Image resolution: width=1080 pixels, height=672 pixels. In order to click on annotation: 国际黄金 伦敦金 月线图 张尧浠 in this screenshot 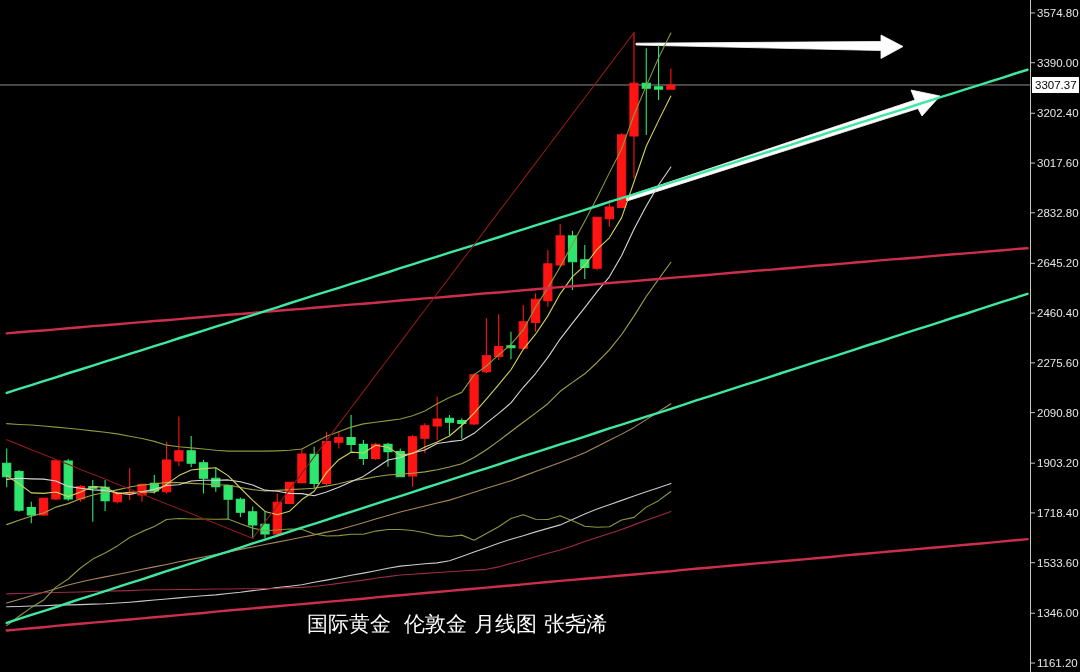, I will do `click(457, 624)`.